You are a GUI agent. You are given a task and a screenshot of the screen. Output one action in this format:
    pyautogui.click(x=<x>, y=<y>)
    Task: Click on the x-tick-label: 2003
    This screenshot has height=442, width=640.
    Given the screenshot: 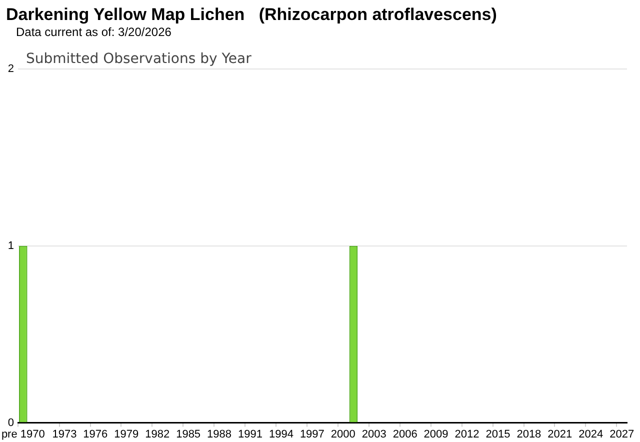 What is the action you would take?
    pyautogui.click(x=374, y=434)
    